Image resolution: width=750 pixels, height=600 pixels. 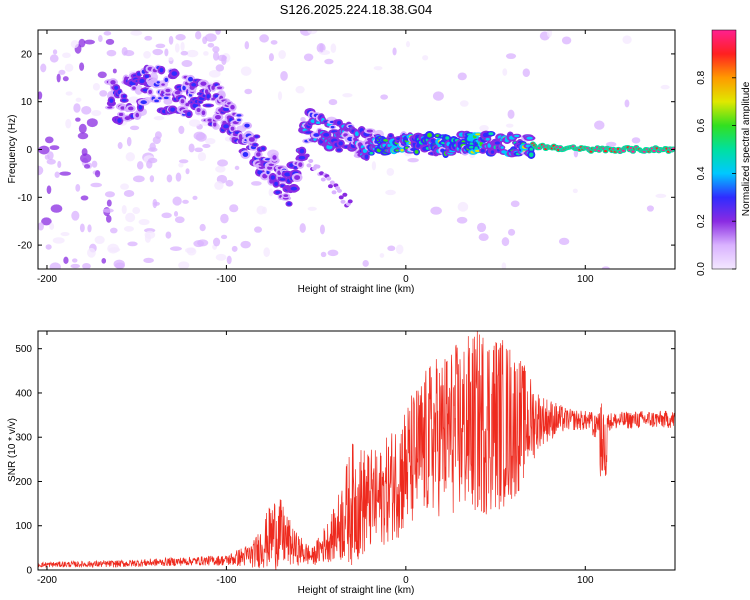 What do you see at coordinates (226, 580) in the screenshot?
I see `snr-x-tick-label: -100` at bounding box center [226, 580].